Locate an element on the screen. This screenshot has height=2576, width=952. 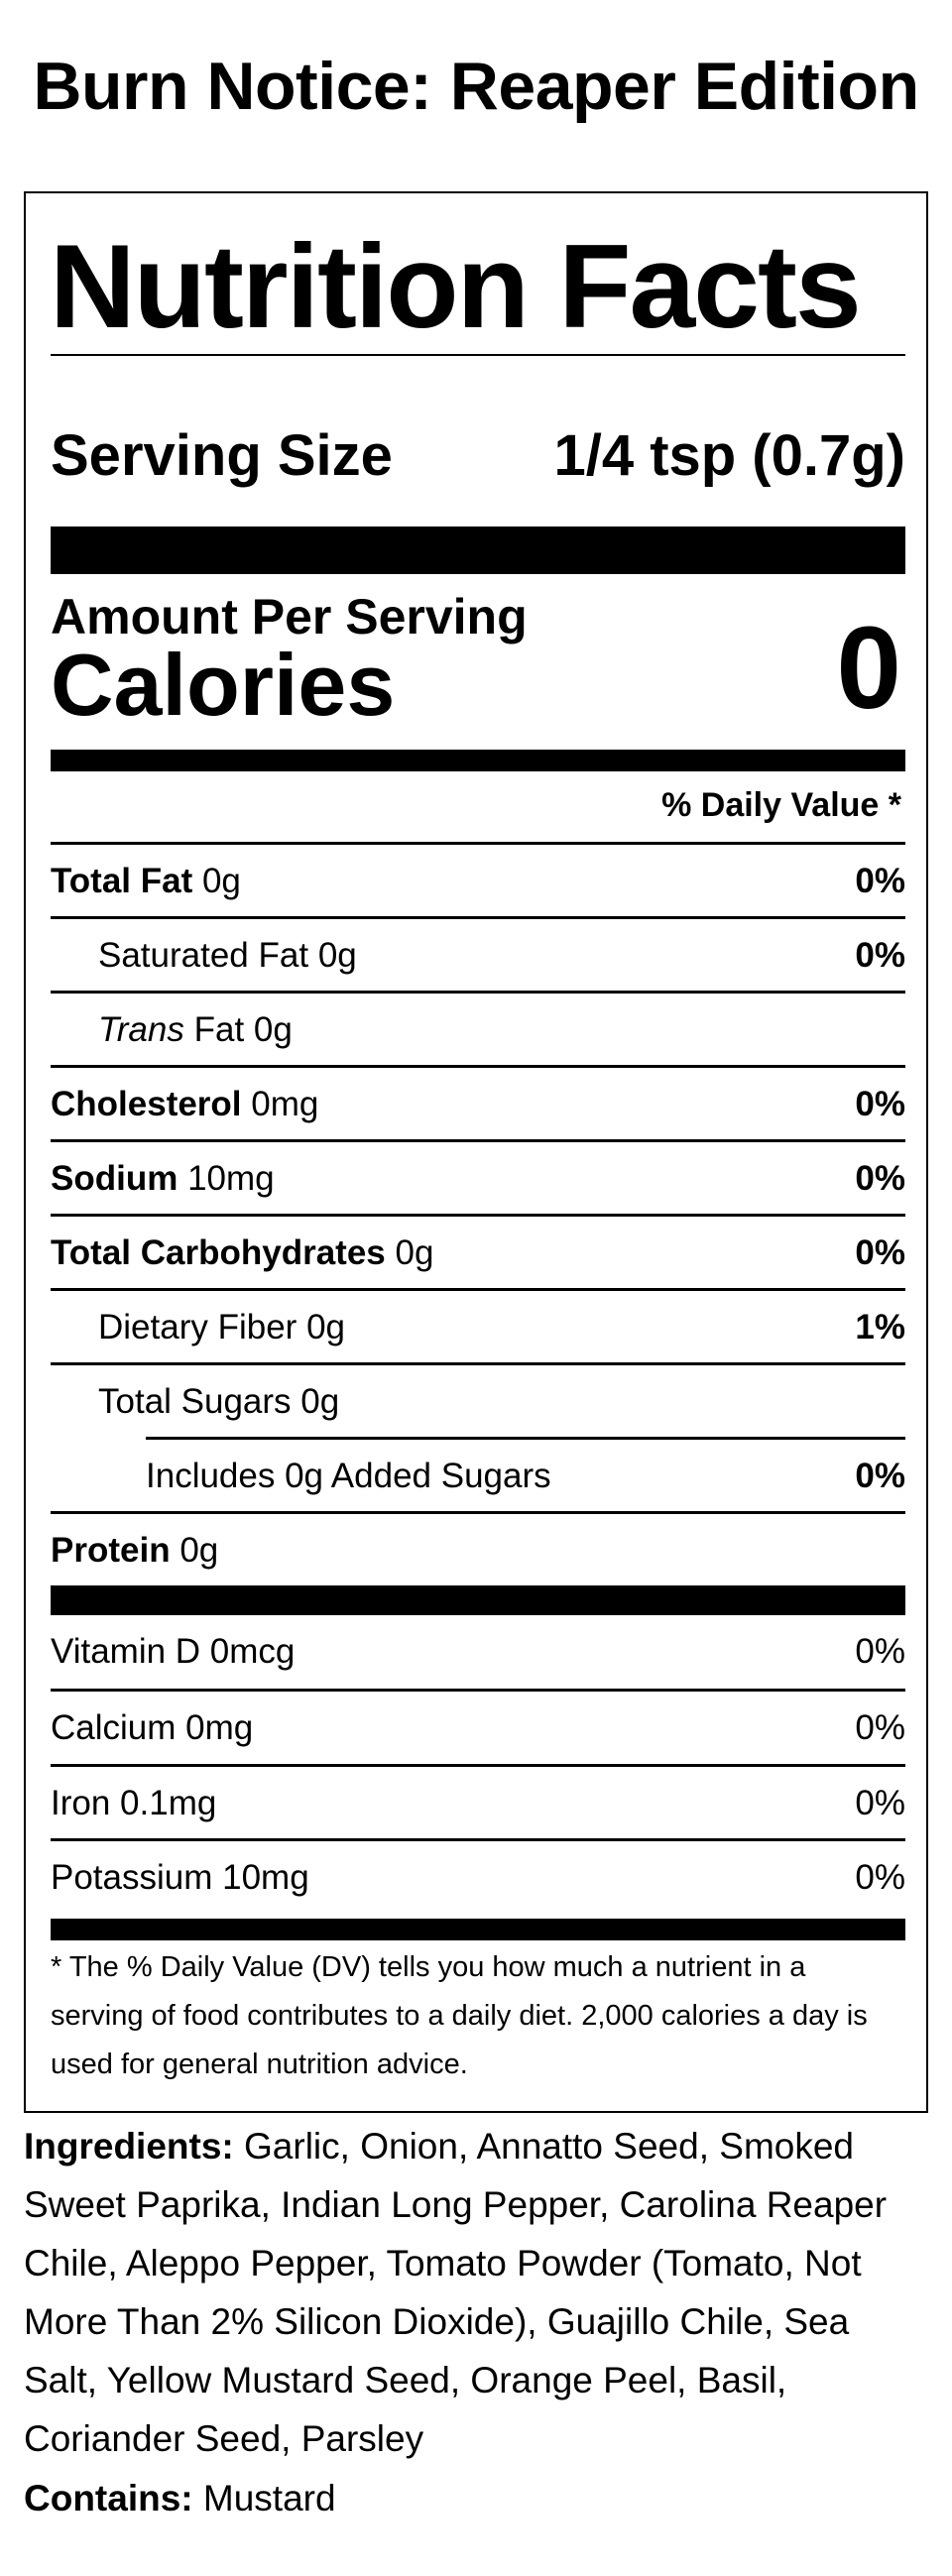
nutrient-row-protein: Protein 0g is located at coordinates (478, 1550).